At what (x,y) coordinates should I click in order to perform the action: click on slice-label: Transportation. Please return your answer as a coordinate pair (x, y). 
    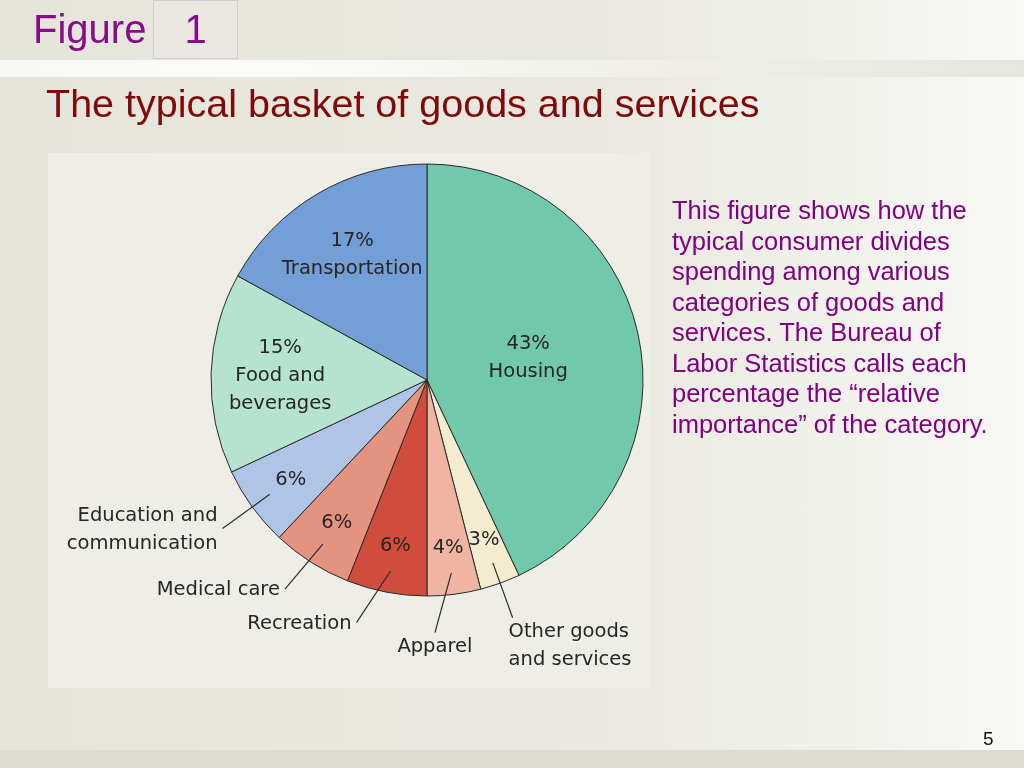
    Looking at the image, I should click on (351, 267).